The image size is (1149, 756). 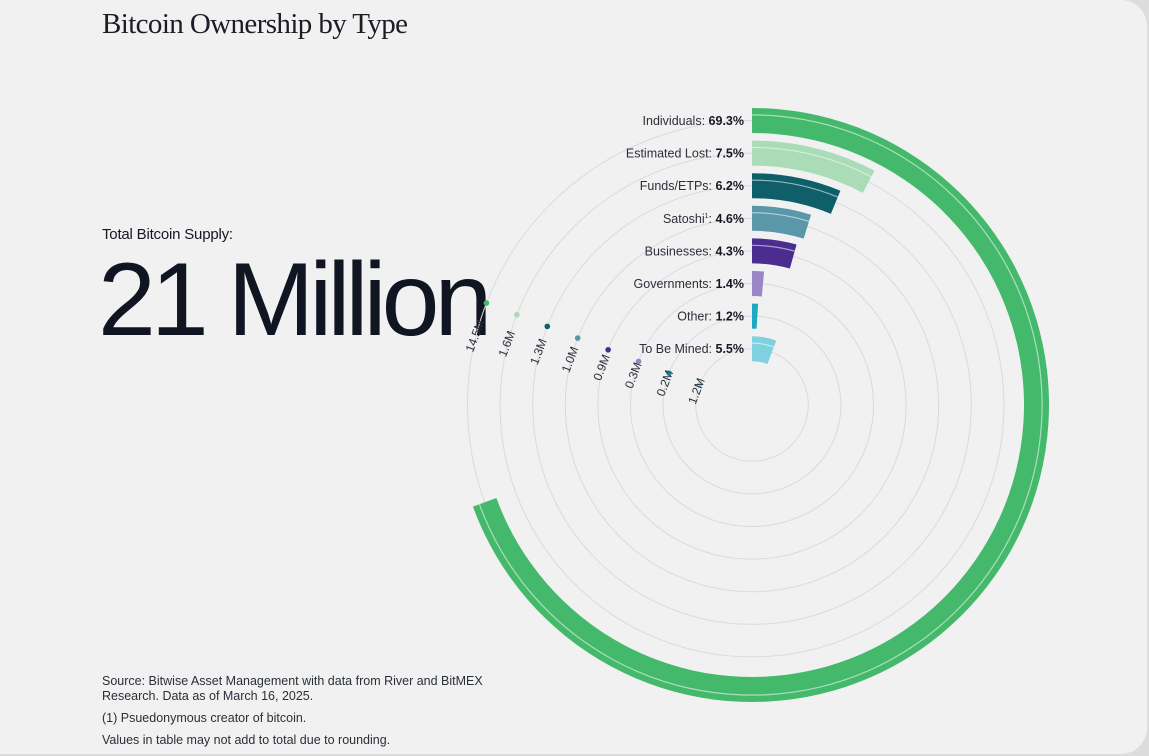 I want to click on value-label: 14.5M, so click(x=475, y=336).